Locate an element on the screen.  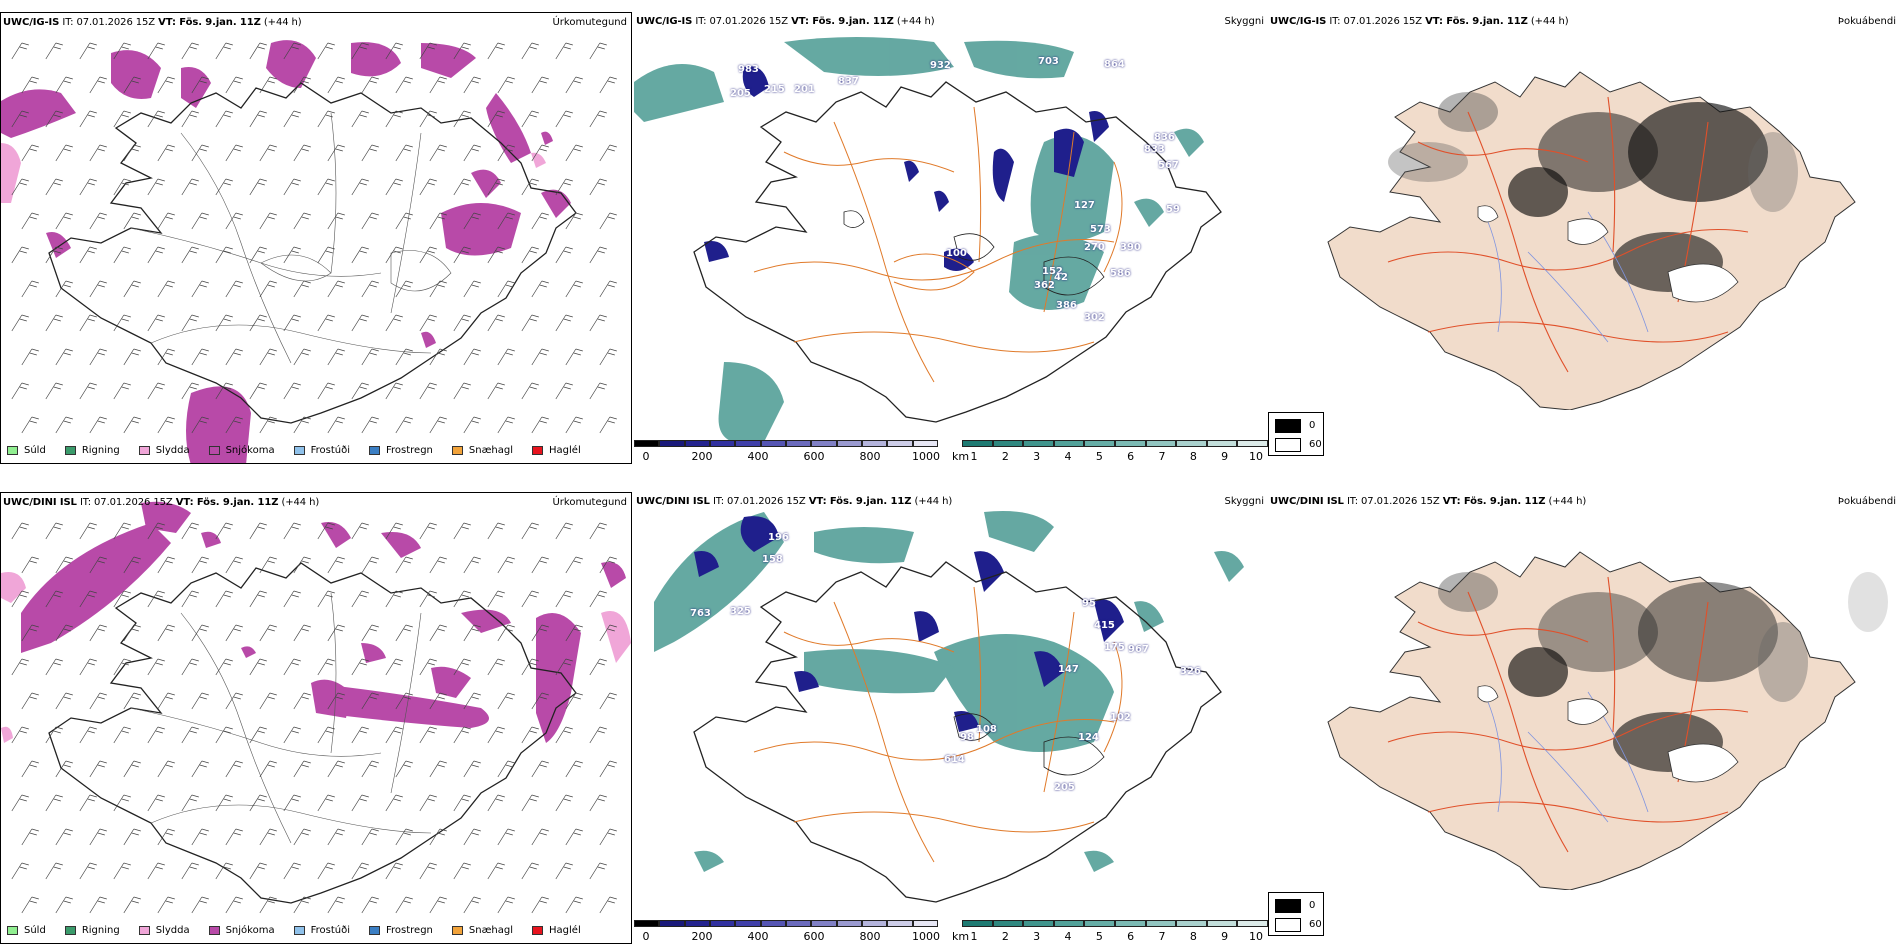
visibility-value: 573 is located at coordinates (1100, 229).